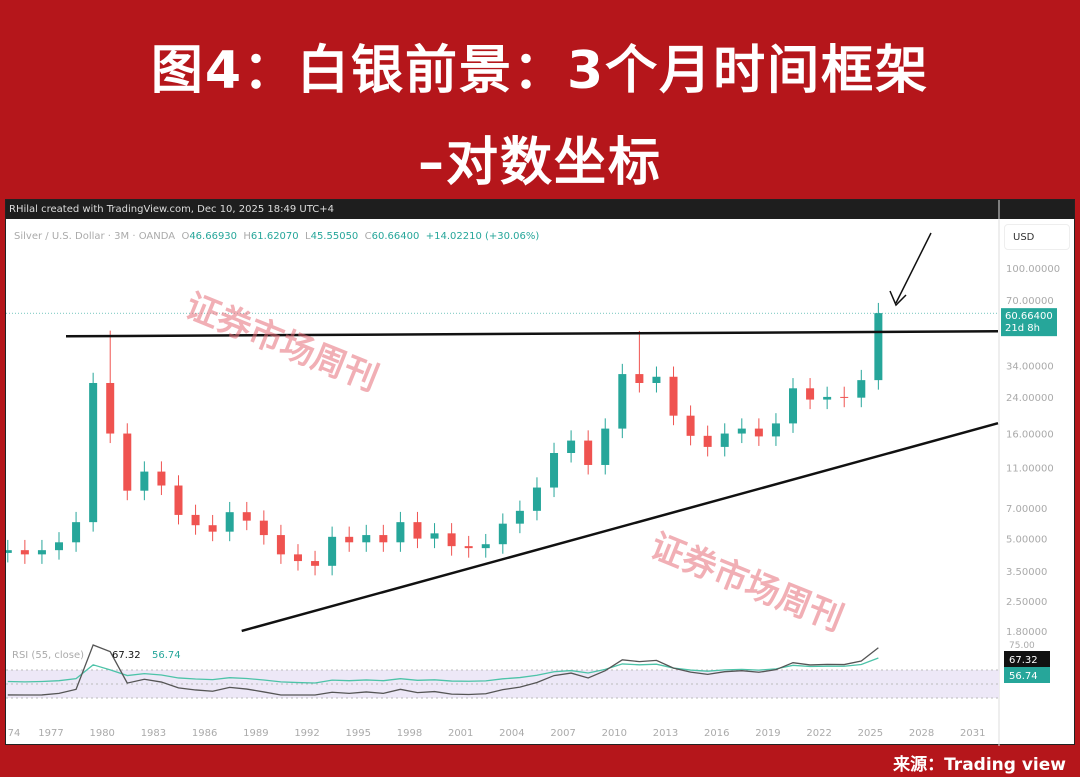 The height and width of the screenshot is (777, 1080). I want to click on close-value: 60.66400, so click(395, 236).